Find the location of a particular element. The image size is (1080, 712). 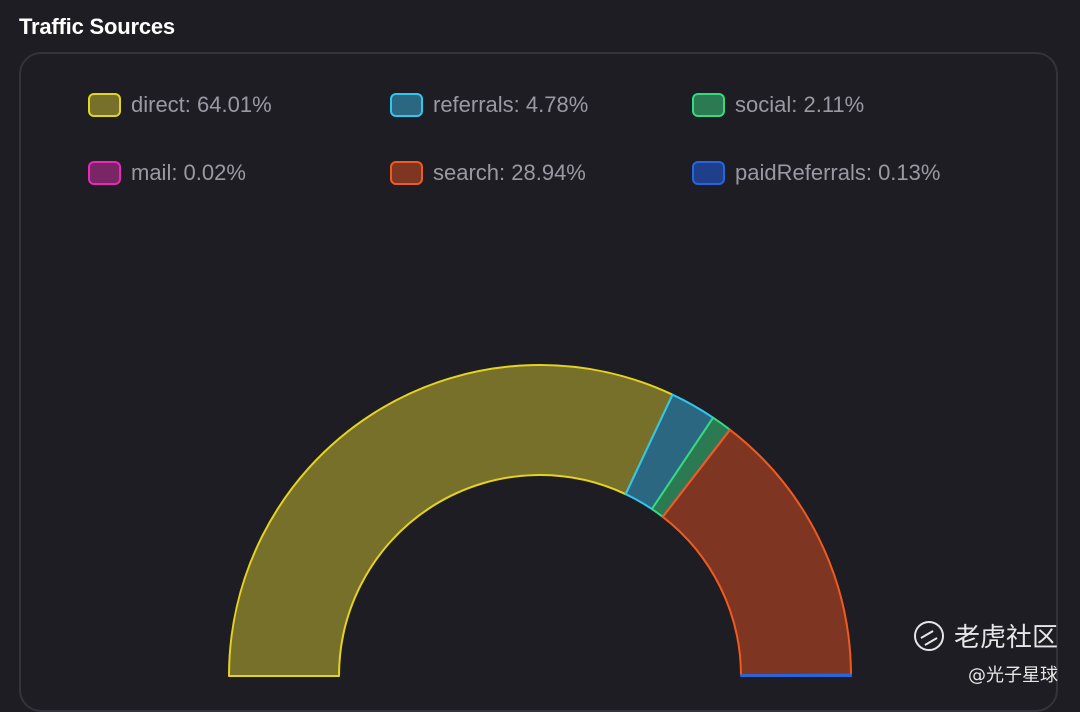

legend-swatch-referrals is located at coordinates (406, 105).